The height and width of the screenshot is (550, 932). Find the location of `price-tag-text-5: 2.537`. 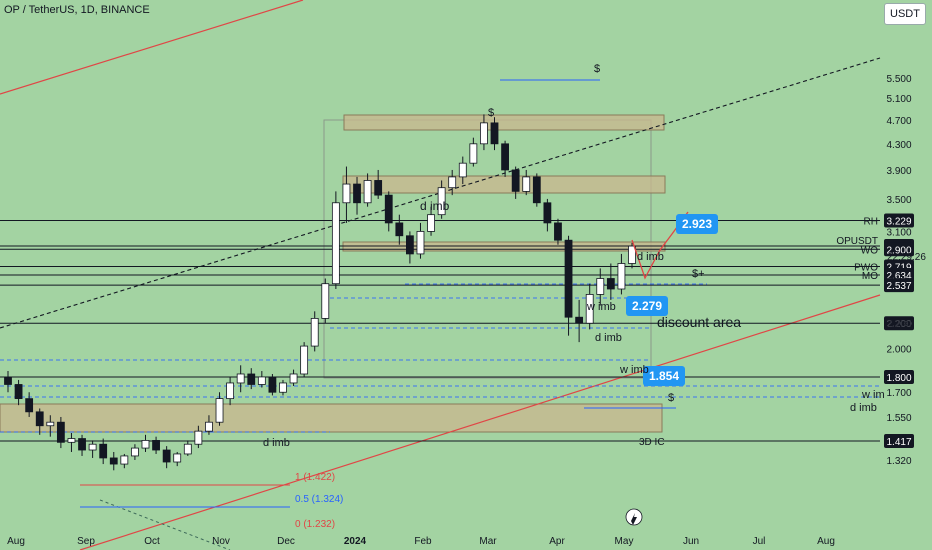

price-tag-text-5: 2.537 is located at coordinates (898, 286).